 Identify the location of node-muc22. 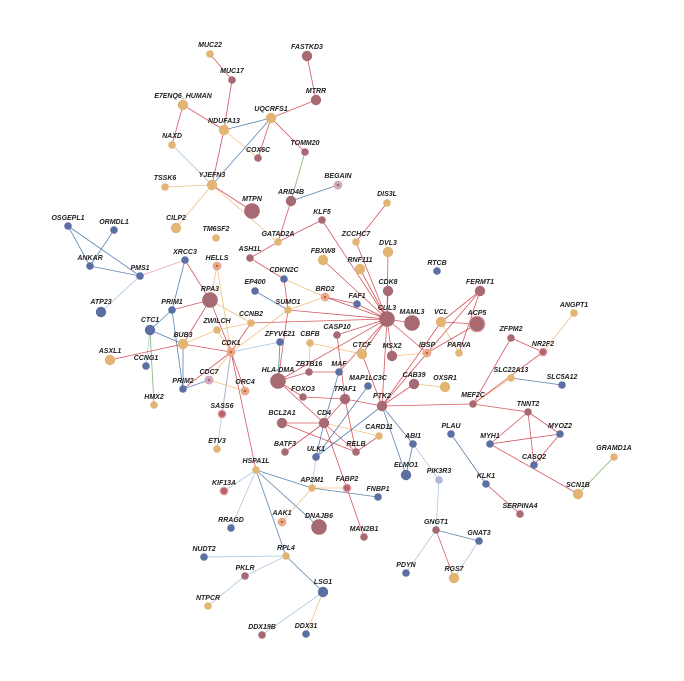
(210, 54).